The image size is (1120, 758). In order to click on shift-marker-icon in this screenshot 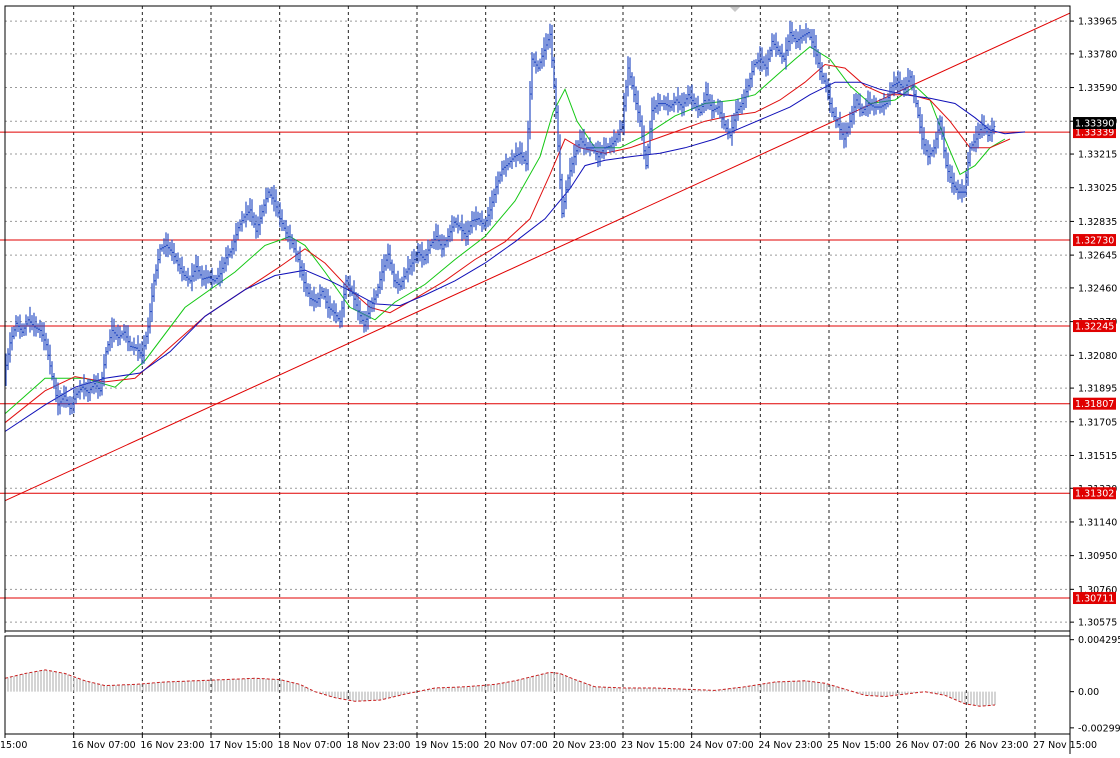, I will do `click(735, 9)`.